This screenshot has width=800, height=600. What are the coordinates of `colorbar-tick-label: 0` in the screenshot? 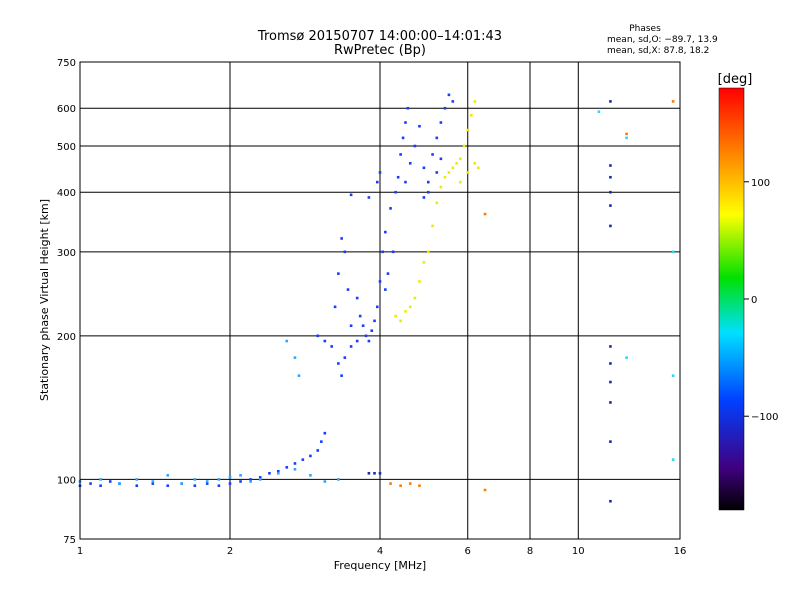 It's located at (754, 300).